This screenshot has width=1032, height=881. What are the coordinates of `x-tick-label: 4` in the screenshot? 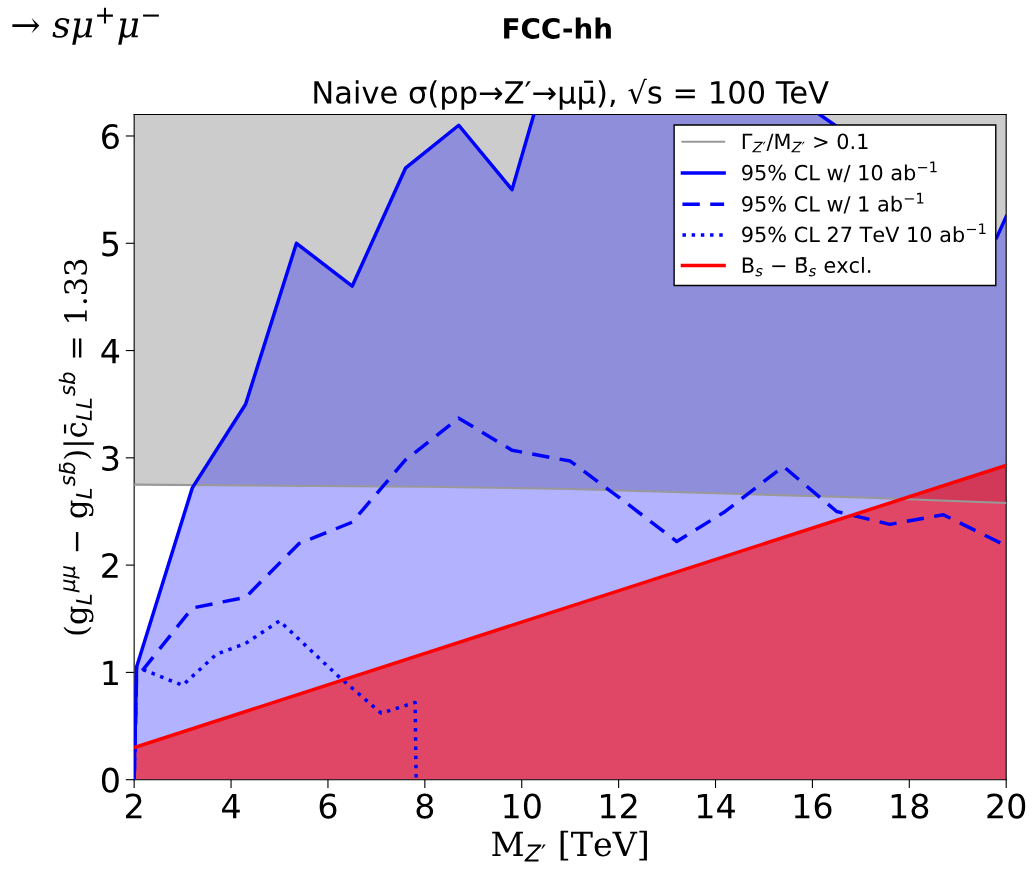 It's located at (231, 806).